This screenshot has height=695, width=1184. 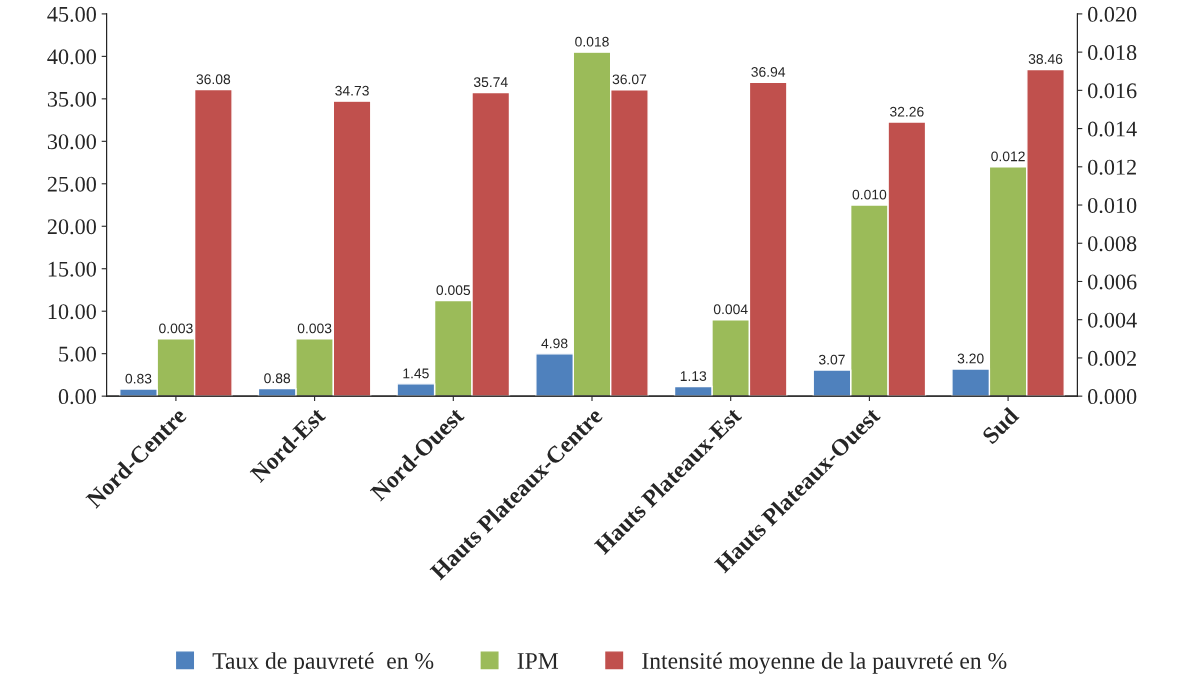 What do you see at coordinates (453, 290) in the screenshot?
I see `data-label: 0.005` at bounding box center [453, 290].